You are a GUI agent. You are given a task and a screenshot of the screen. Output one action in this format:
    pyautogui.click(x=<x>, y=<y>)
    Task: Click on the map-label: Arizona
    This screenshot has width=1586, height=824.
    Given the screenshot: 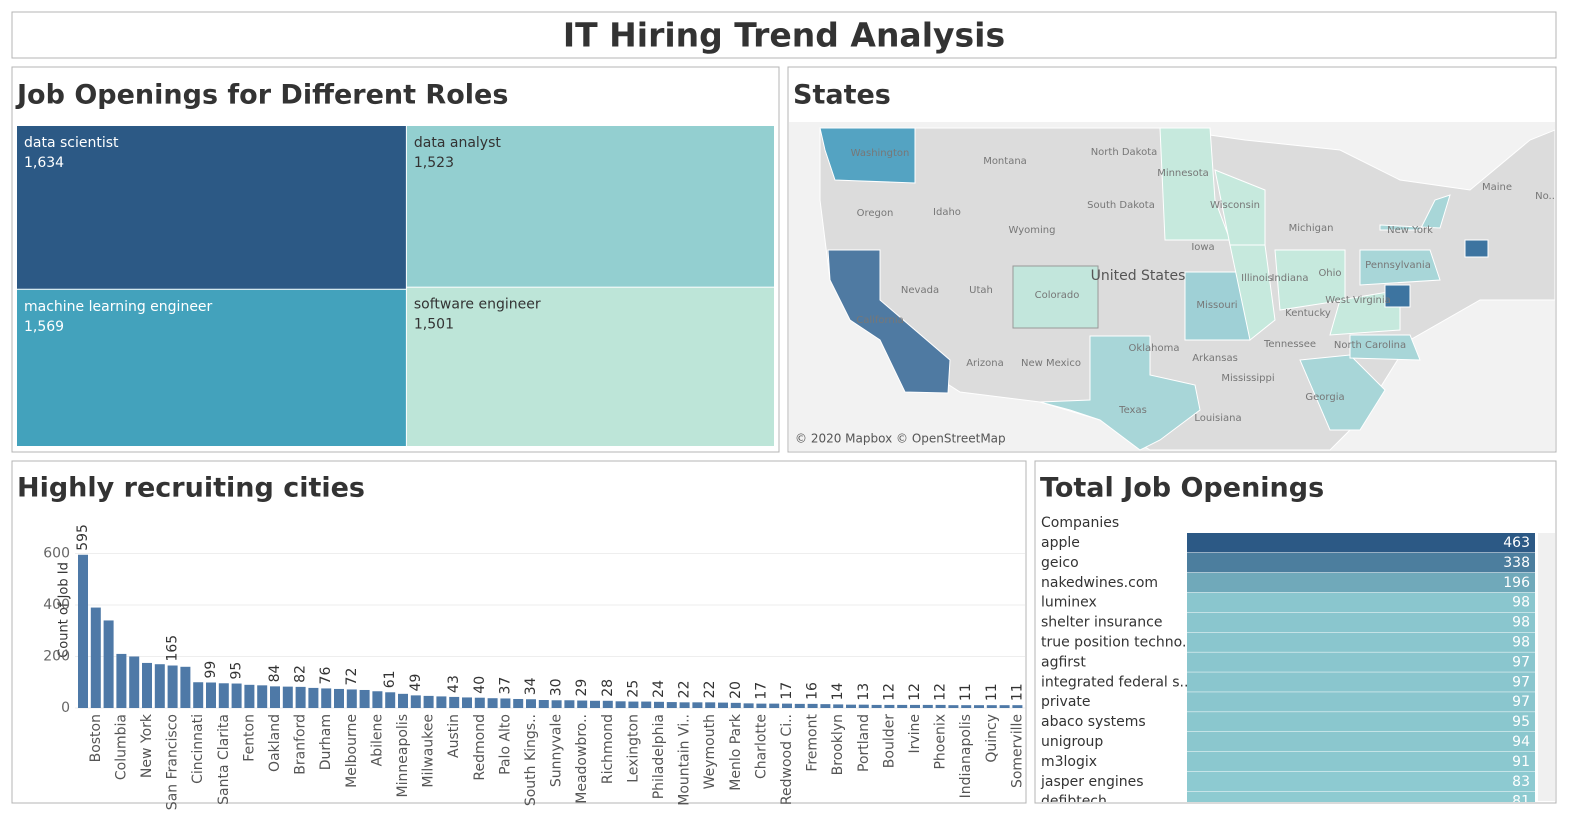 What is the action you would take?
    pyautogui.click(x=985, y=363)
    